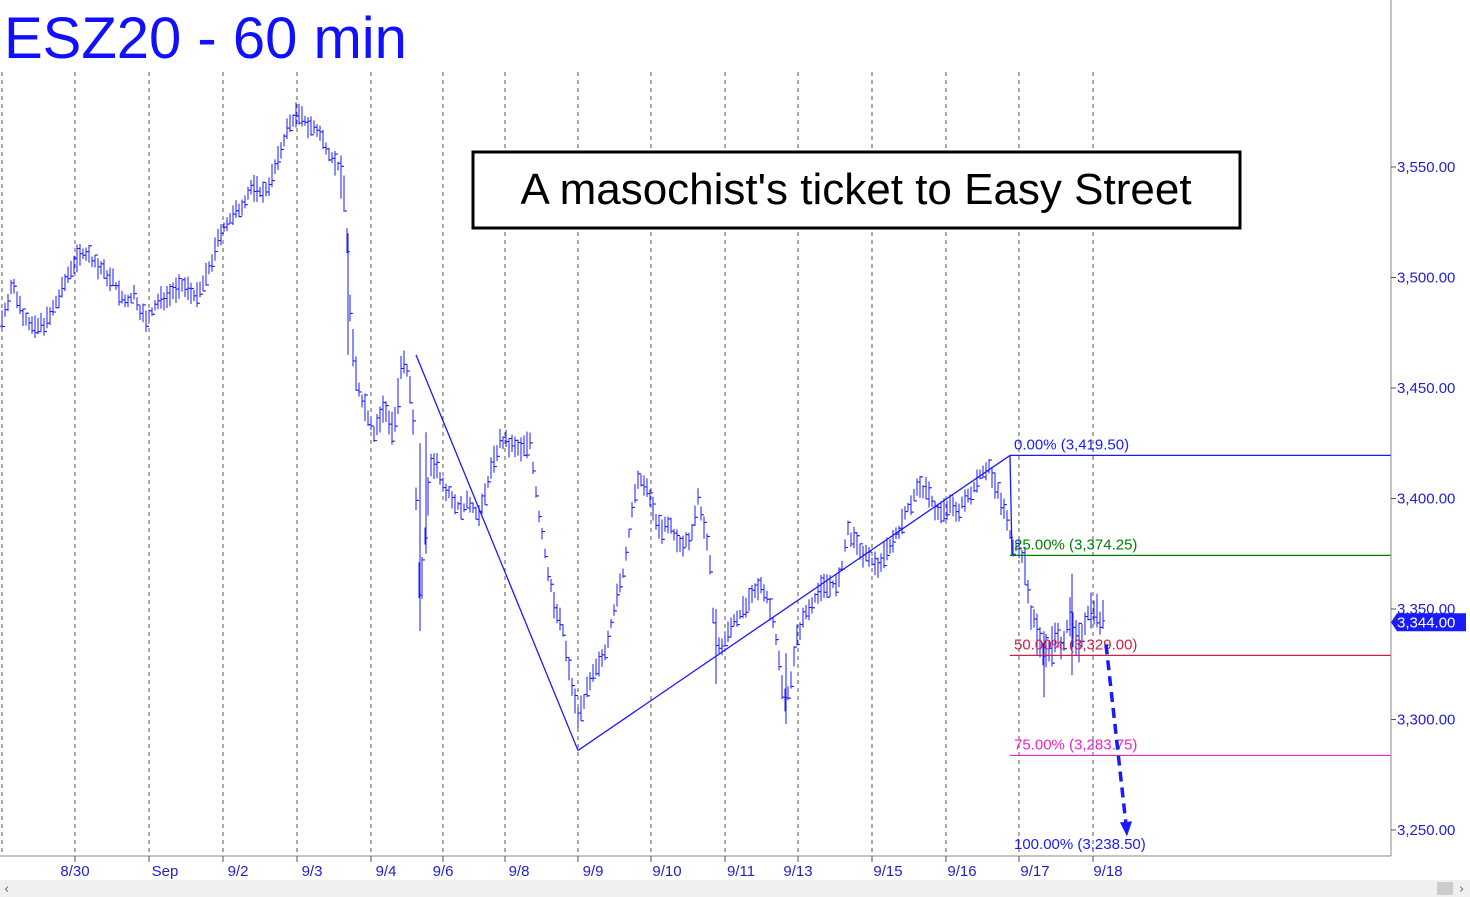 The width and height of the screenshot is (1470, 897). What do you see at coordinates (1034, 871) in the screenshot?
I see `x-tick-label: 9/17` at bounding box center [1034, 871].